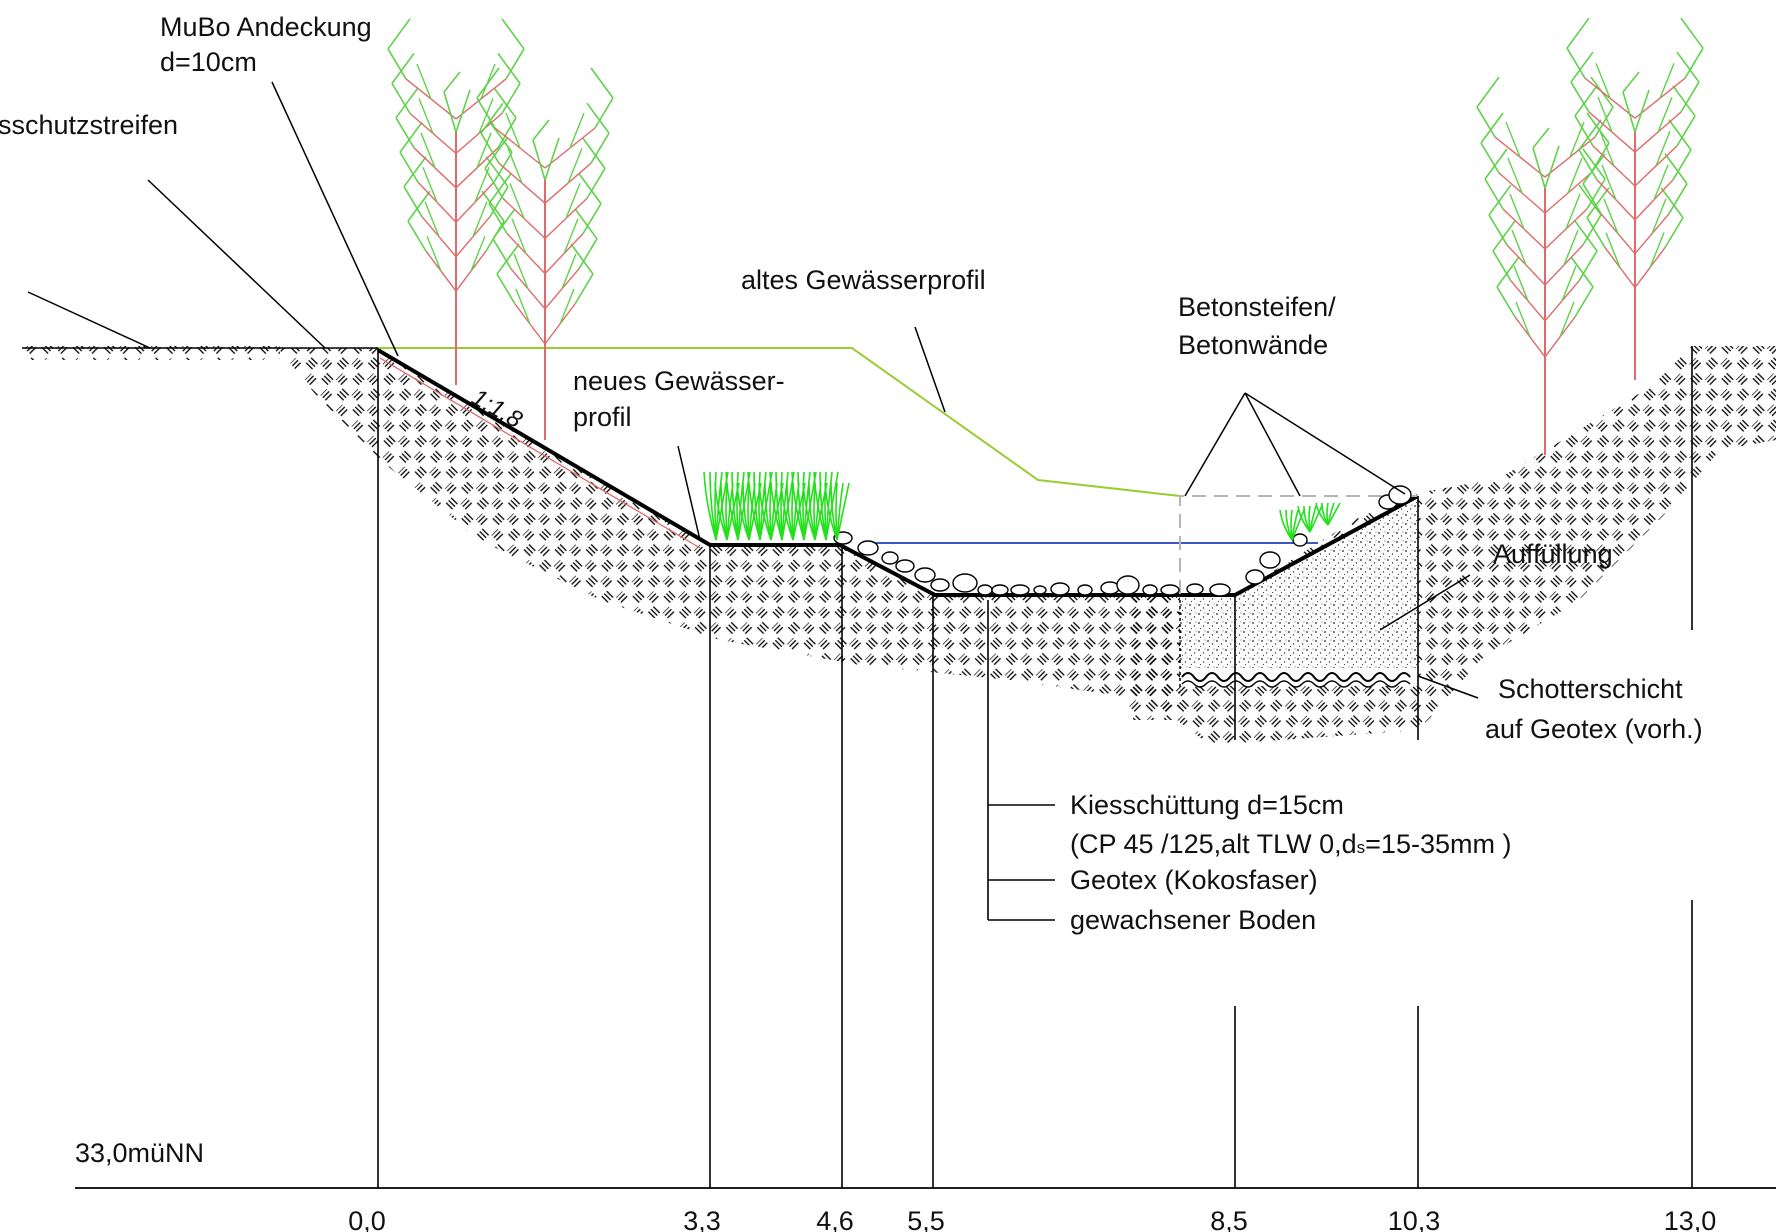 The image size is (1776, 1232). I want to click on tick-label: 5,5, so click(926, 1219).